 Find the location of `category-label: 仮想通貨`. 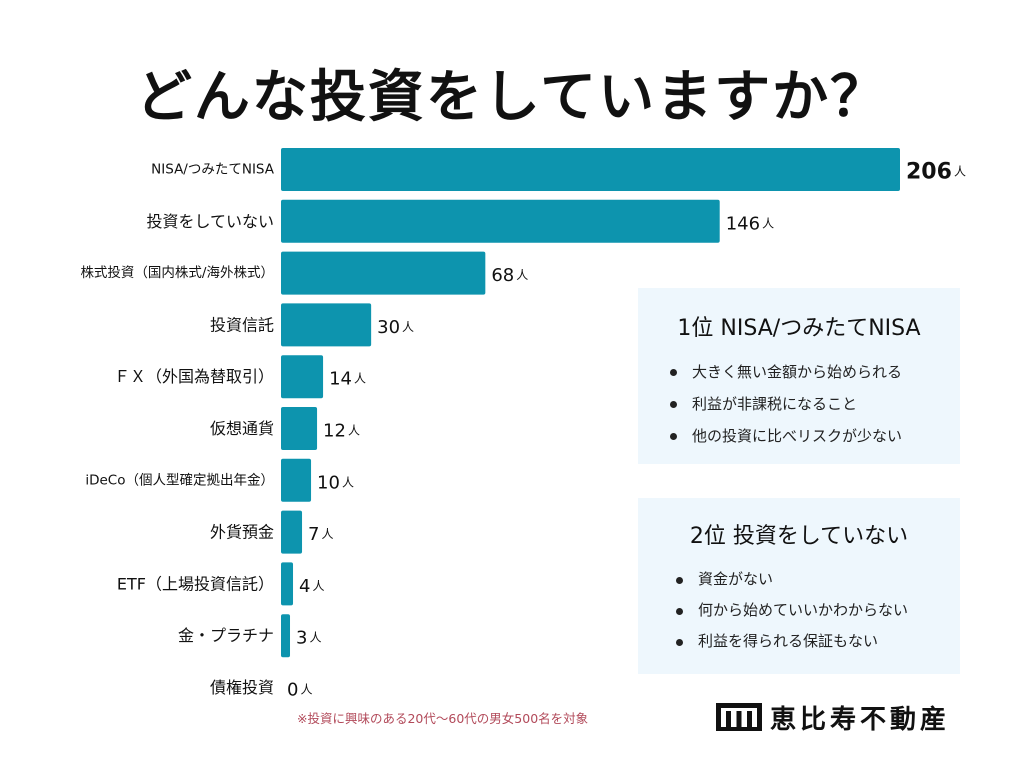

category-label: 仮想通貨 is located at coordinates (242, 428).